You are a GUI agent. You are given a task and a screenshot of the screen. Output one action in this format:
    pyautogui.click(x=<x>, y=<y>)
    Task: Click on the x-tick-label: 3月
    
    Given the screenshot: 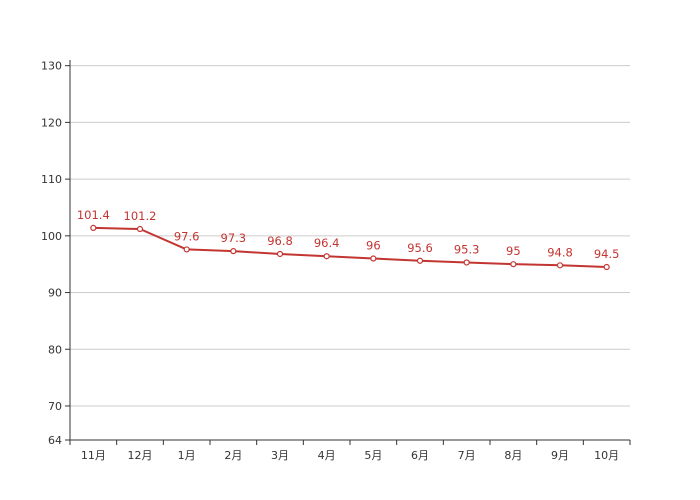 What is the action you would take?
    pyautogui.click(x=280, y=455)
    